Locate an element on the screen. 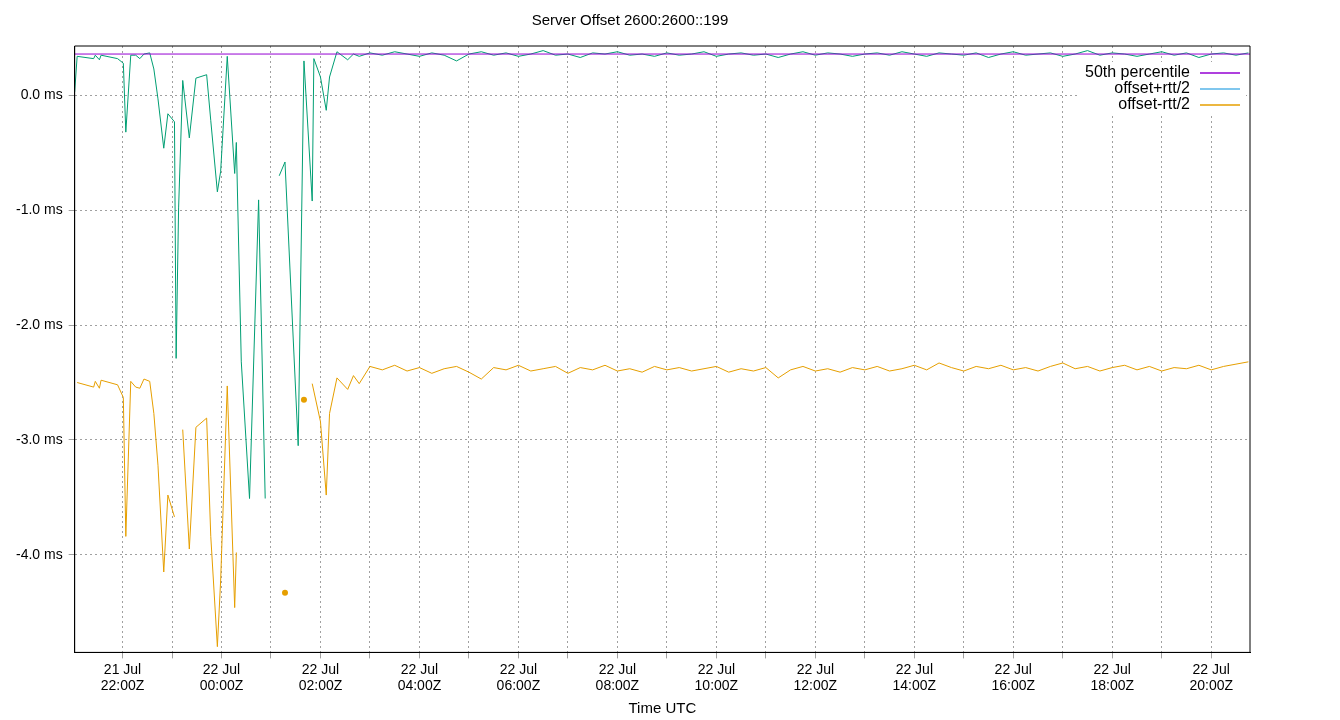 This screenshot has height=720, width=1340. x-tick-label: 22 Jul 16:00Z is located at coordinates (1013, 677).